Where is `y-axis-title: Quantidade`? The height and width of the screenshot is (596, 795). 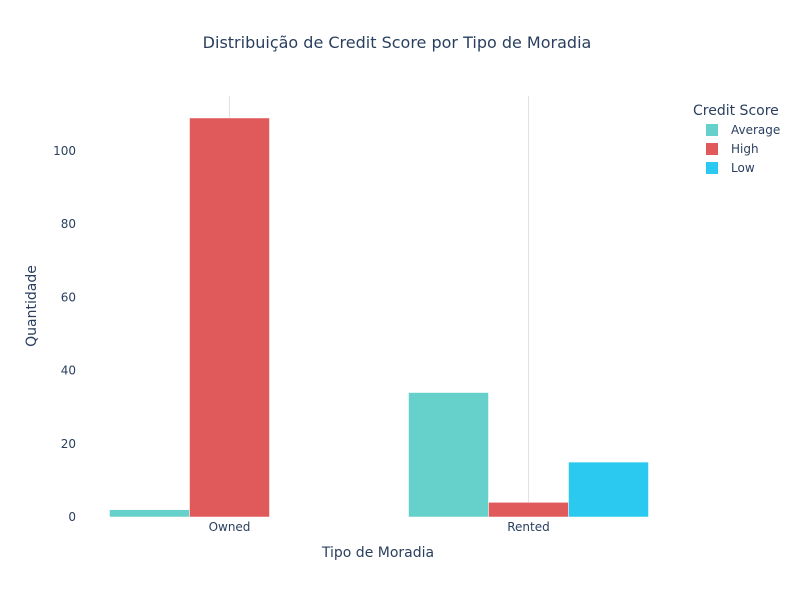
y-axis-title: Quantidade is located at coordinates (32, 306).